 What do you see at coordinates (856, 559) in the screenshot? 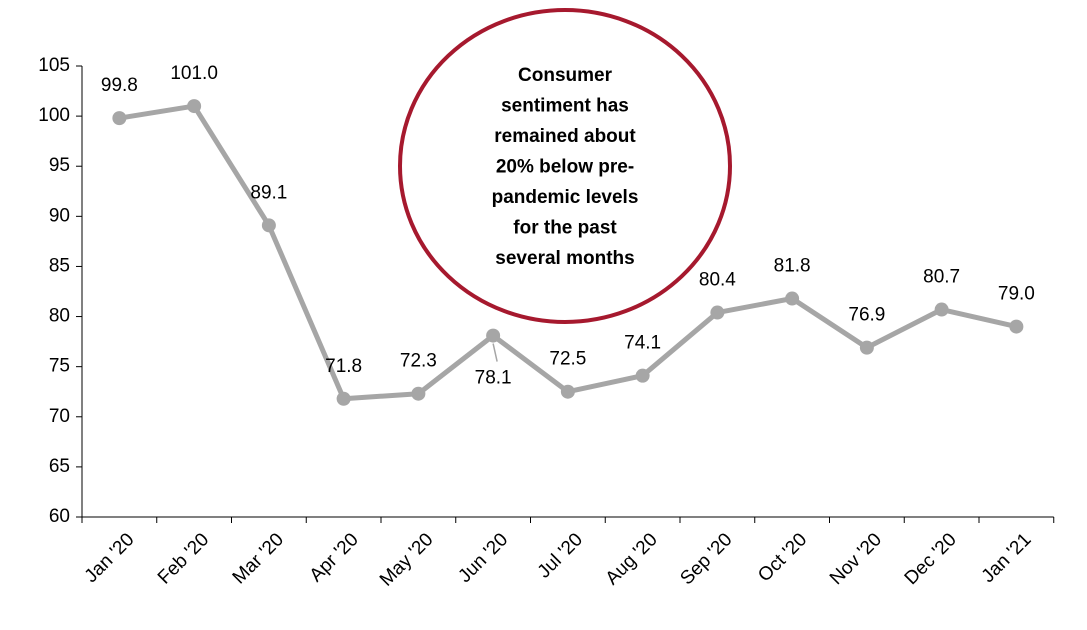
I see `x-tick-label: Nov '20` at bounding box center [856, 559].